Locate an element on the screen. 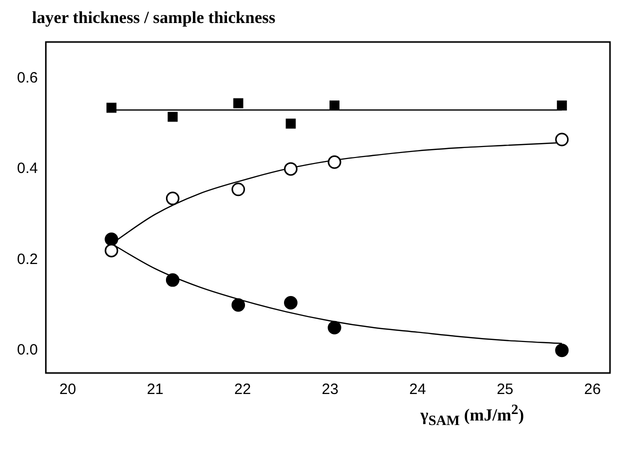 The image size is (632, 456). x-tick-label: 23 is located at coordinates (330, 389).